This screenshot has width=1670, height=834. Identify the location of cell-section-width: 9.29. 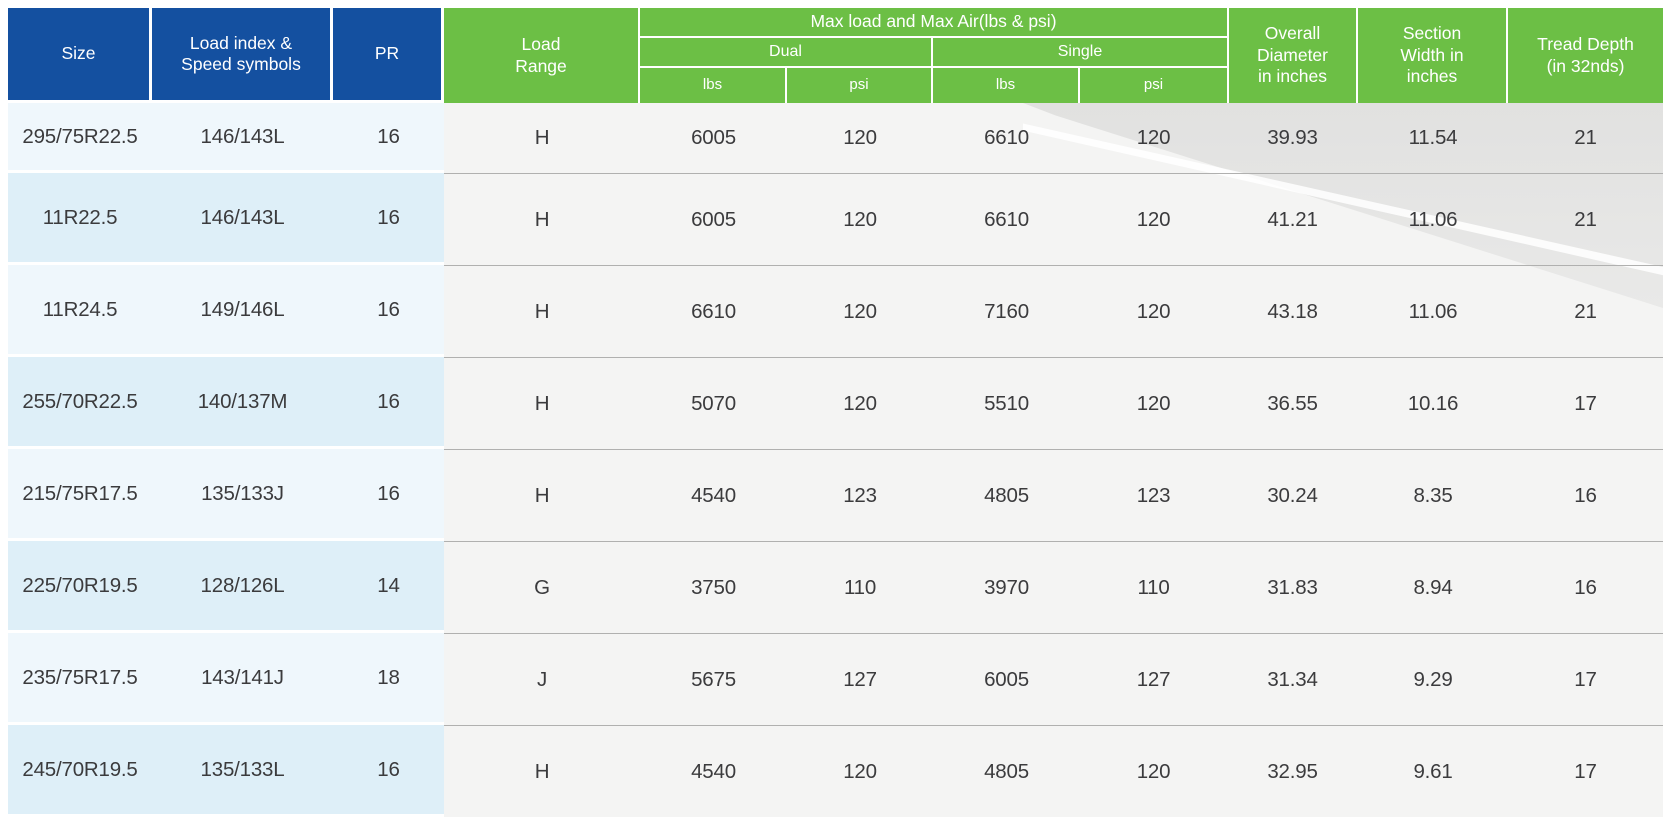
(1433, 679).